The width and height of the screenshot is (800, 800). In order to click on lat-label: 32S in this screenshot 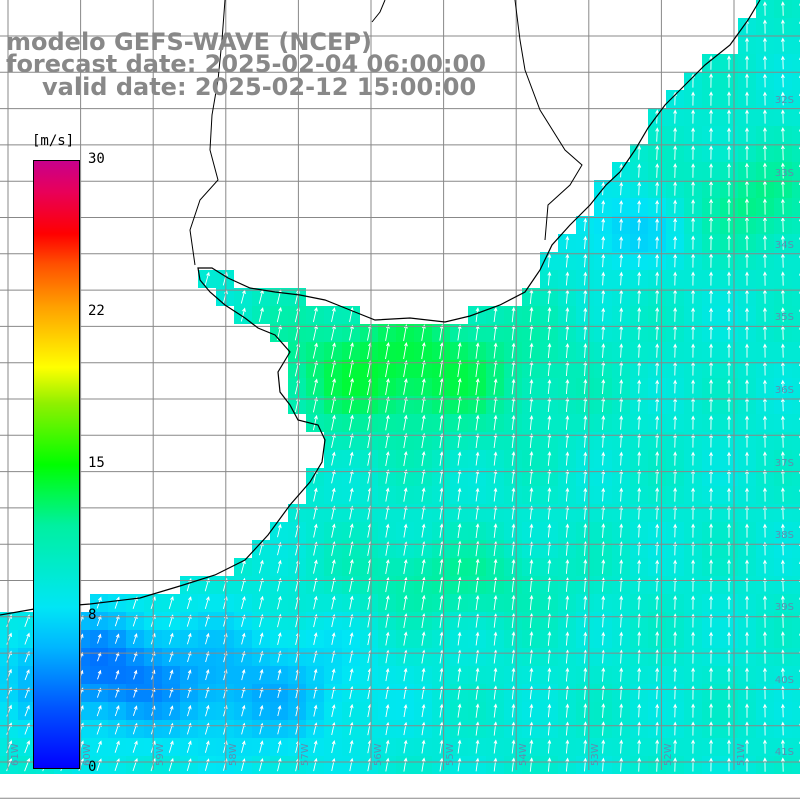, I will do `click(784, 100)`.